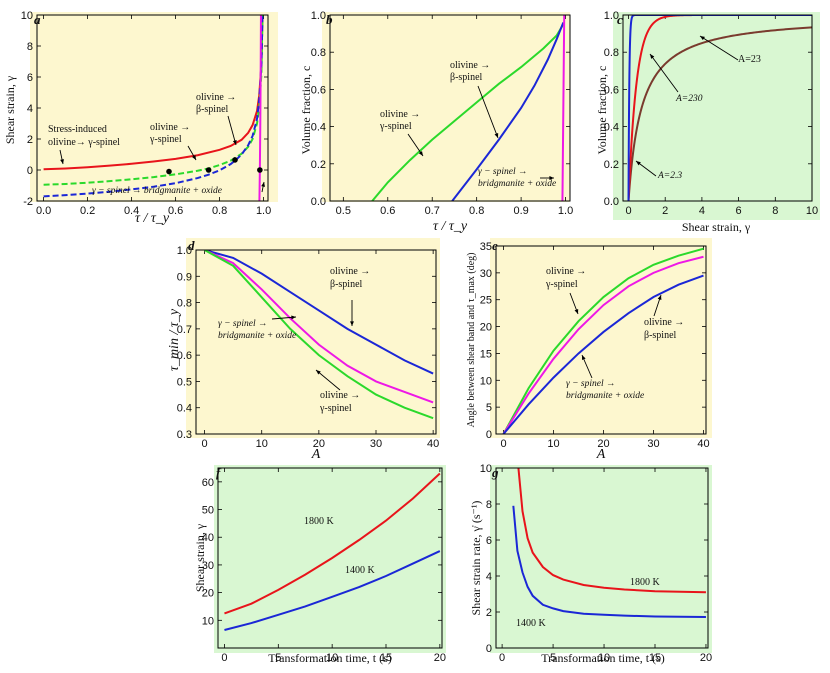 This screenshot has height=673, width=830. What do you see at coordinates (466, 77) in the screenshot?
I see `annotation-text: β-spinel` at bounding box center [466, 77].